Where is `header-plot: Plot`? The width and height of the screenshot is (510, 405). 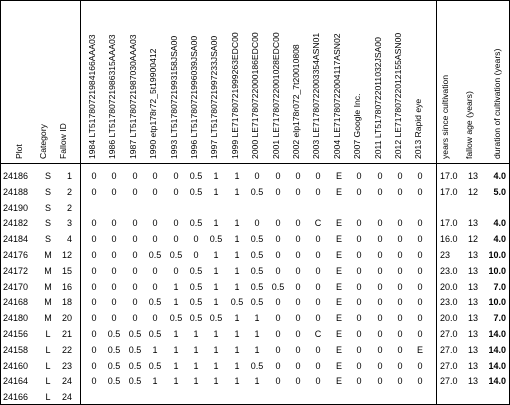 header-plot: Plot is located at coordinates (19, 151).